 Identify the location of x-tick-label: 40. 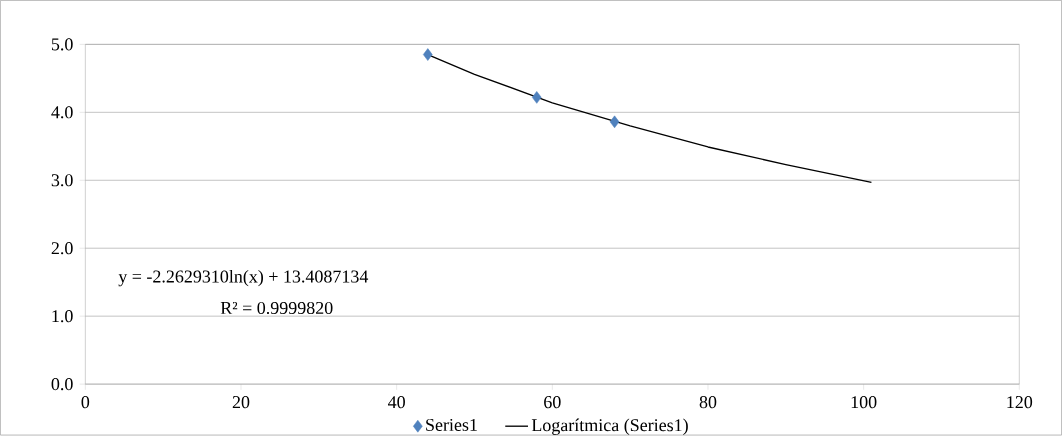
(396, 402).